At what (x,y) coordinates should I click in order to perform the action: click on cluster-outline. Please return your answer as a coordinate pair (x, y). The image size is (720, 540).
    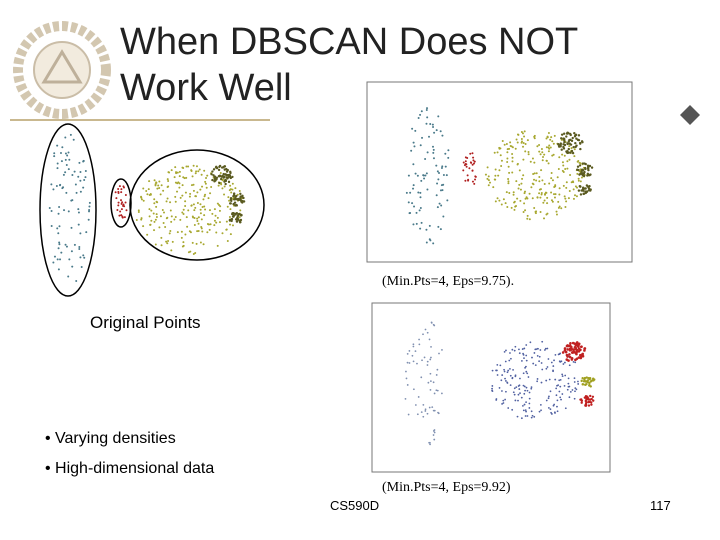
    Looking at the image, I should click on (68, 210).